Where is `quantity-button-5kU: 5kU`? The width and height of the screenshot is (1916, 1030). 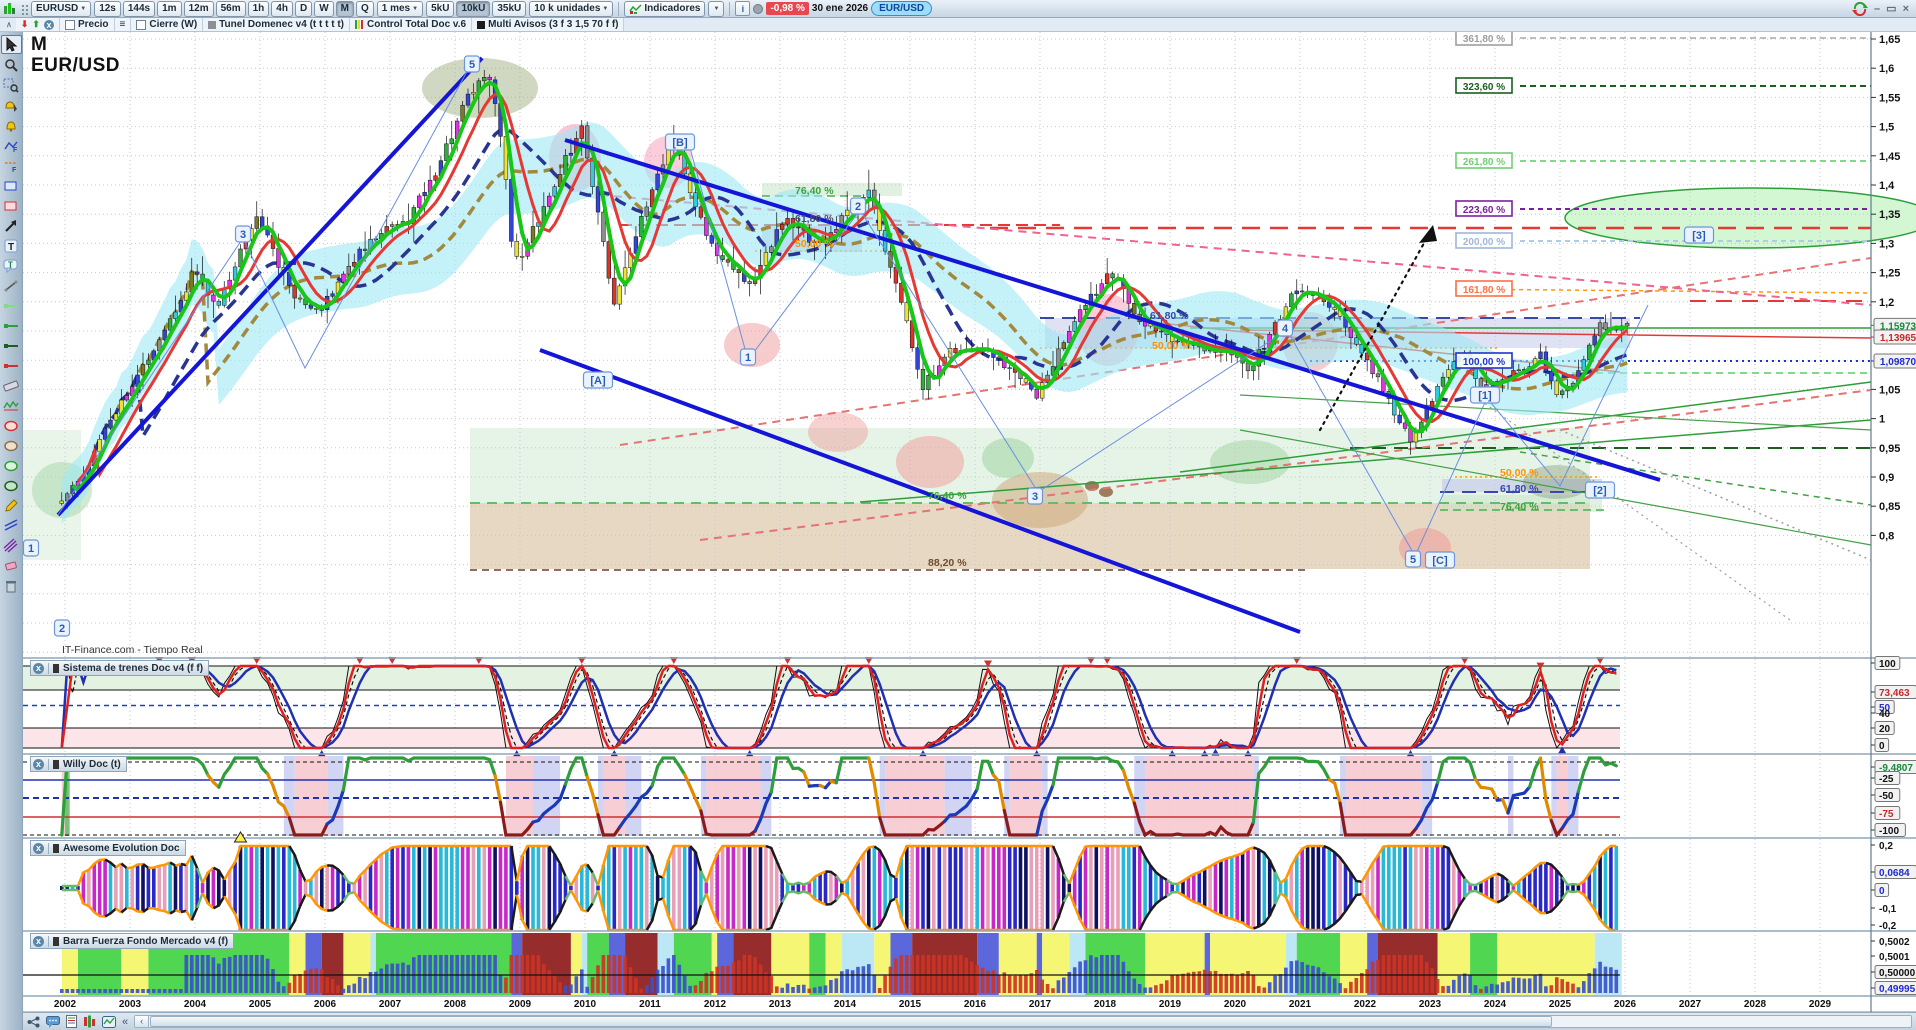
quantity-button-5kU: 5kU is located at coordinates (440, 8).